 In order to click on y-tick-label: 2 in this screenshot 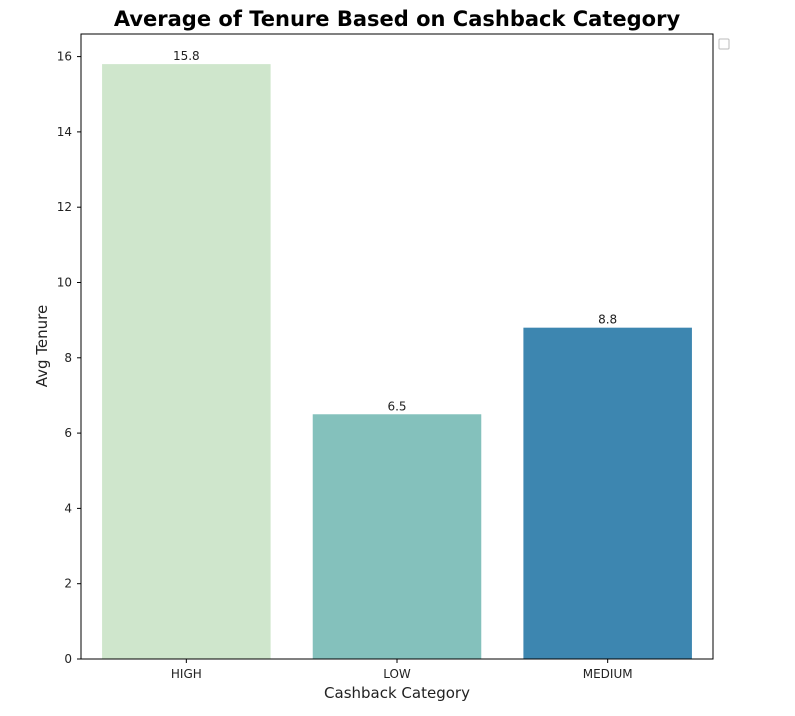, I will do `click(68, 584)`.